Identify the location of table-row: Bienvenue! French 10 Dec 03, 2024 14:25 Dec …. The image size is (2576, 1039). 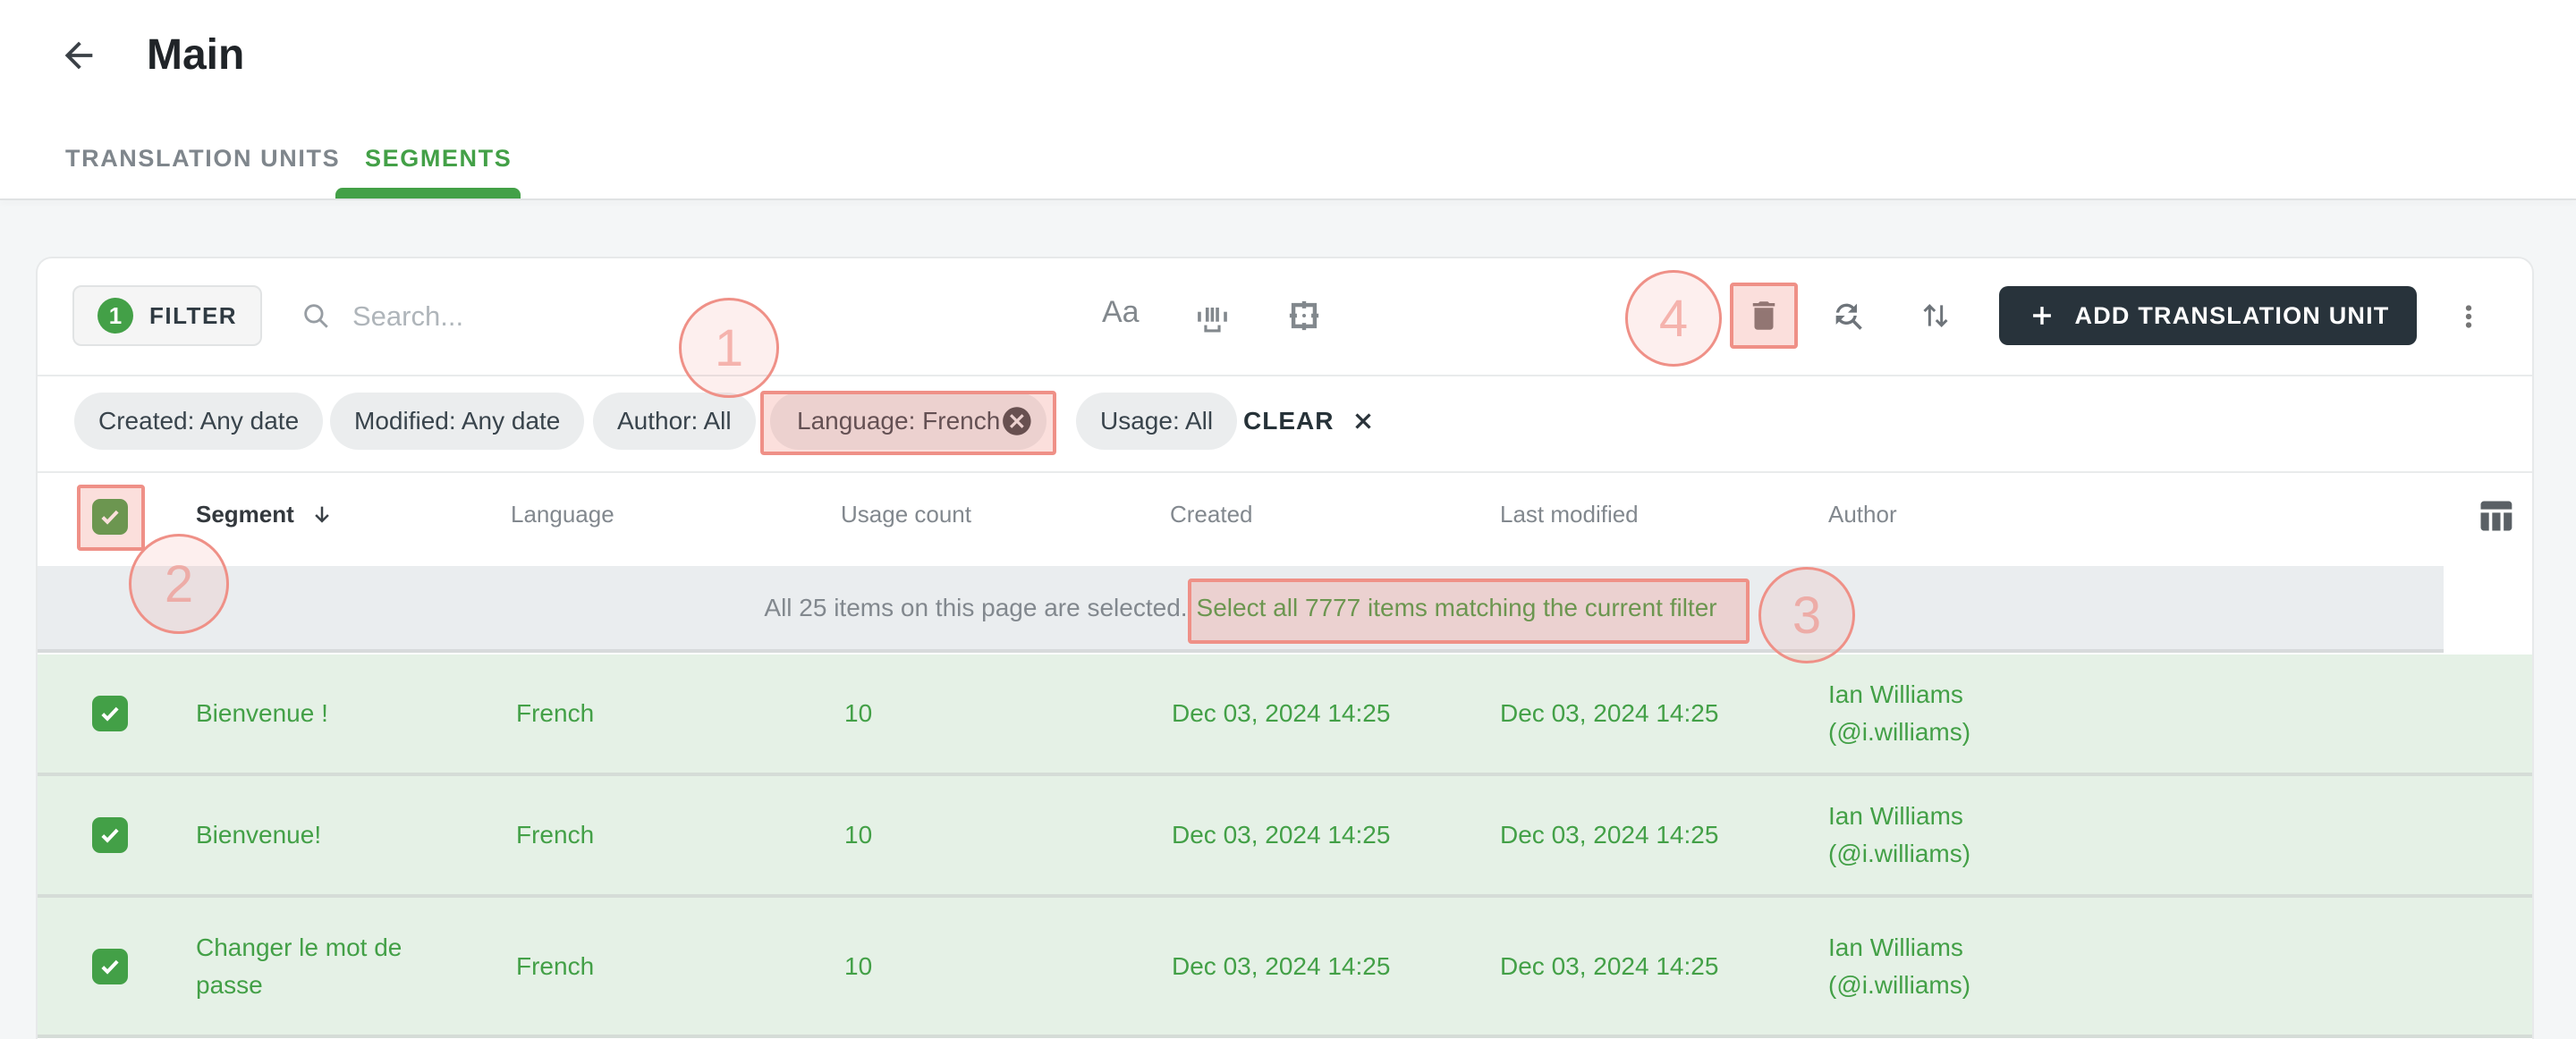
(1285, 835).